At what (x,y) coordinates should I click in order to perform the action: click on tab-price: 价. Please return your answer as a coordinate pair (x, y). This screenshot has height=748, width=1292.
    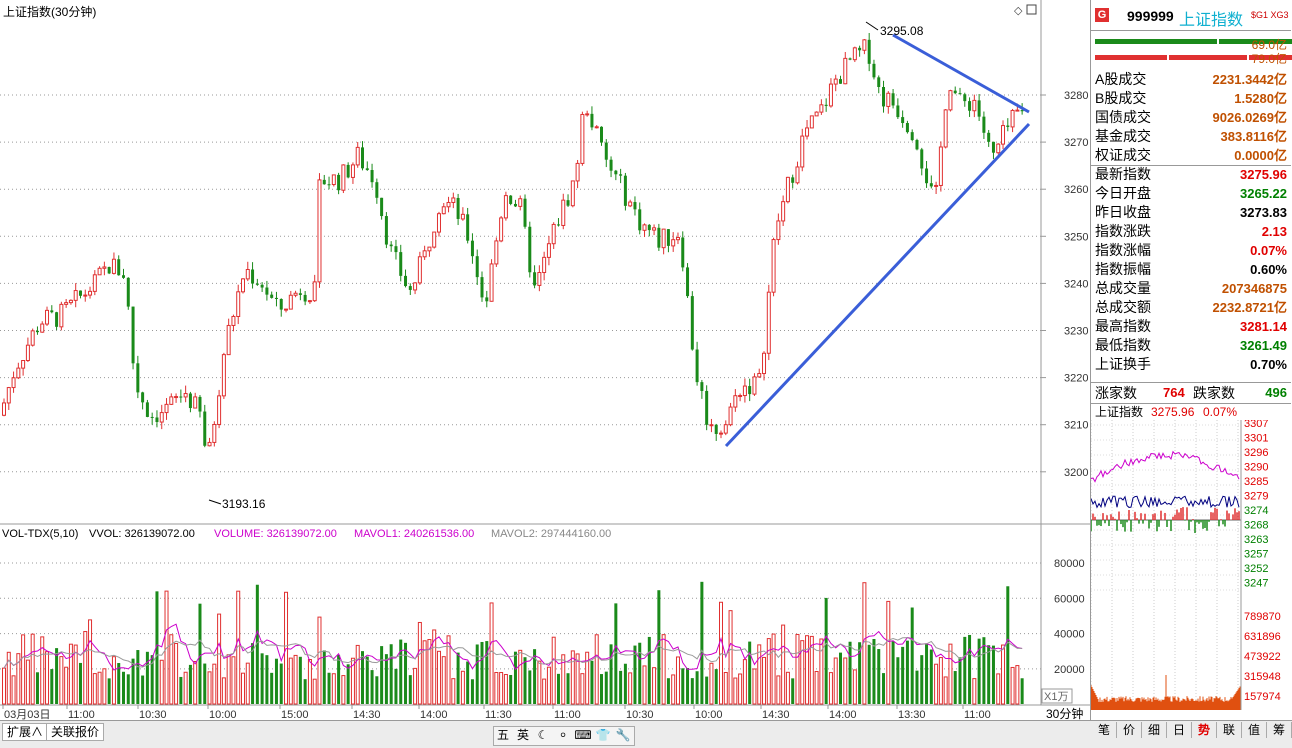
    Looking at the image, I should click on (1129, 730).